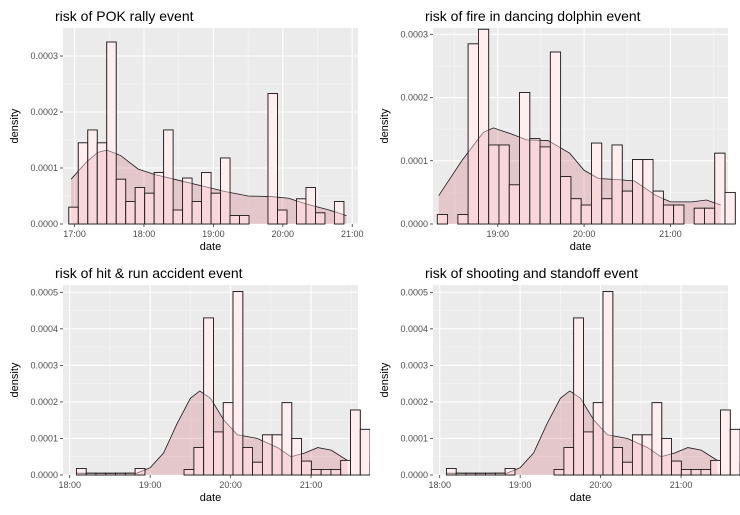 This screenshot has height=515, width=740. I want to click on y-tick-label: 0.0005, so click(44, 292).